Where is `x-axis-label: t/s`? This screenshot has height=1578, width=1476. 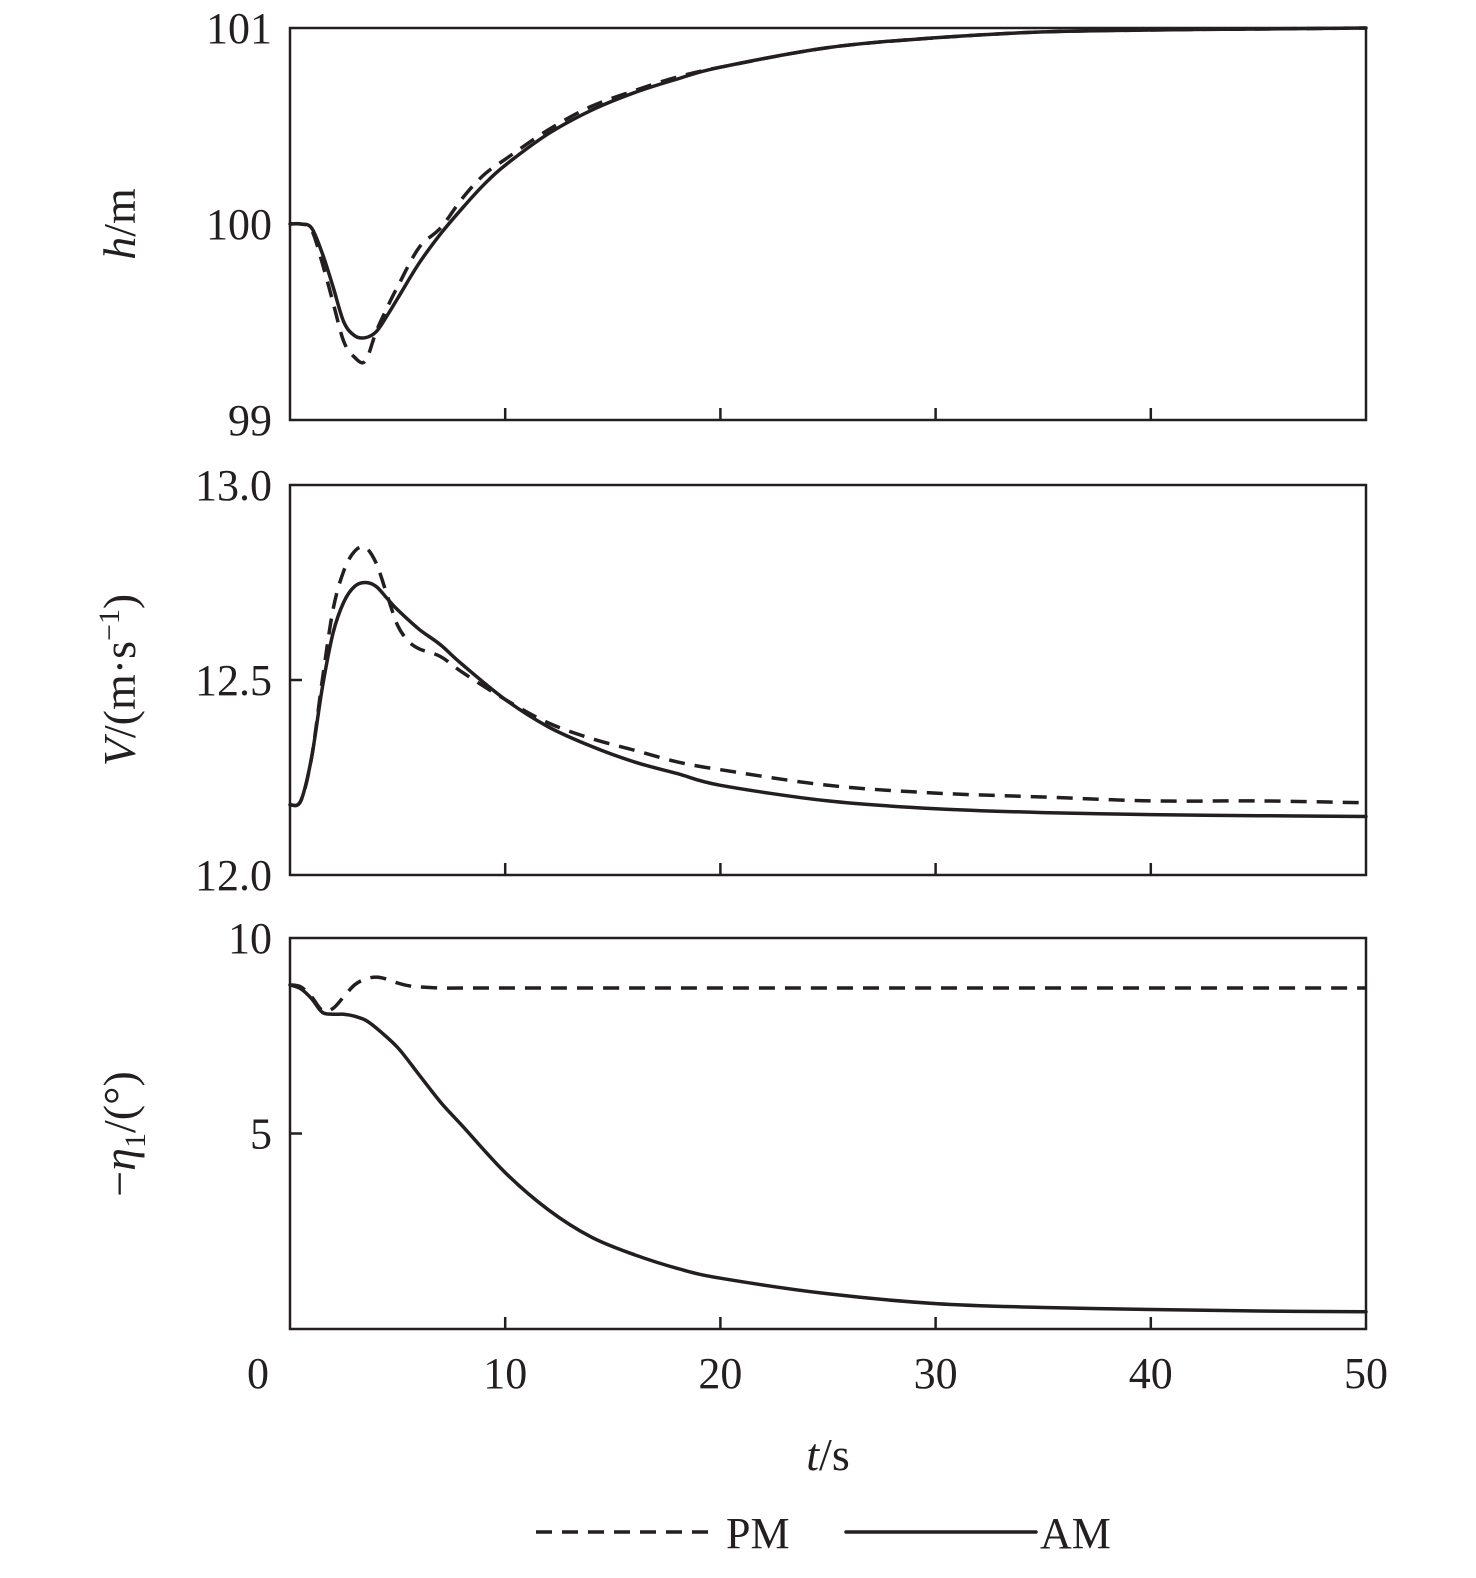
x-axis-label: t/s is located at coordinates (827, 1454).